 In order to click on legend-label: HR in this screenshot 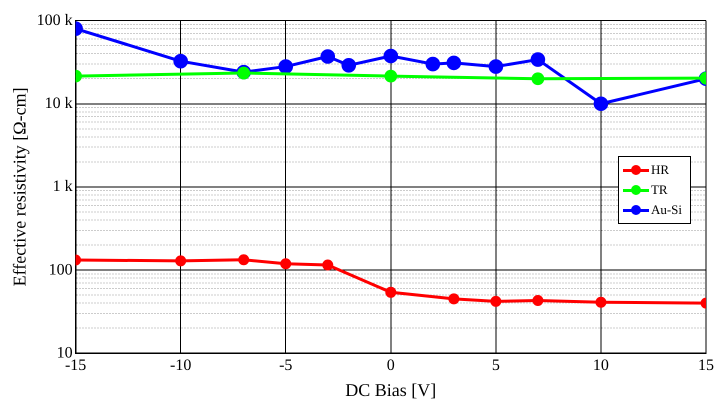, I will do `click(659, 170)`.